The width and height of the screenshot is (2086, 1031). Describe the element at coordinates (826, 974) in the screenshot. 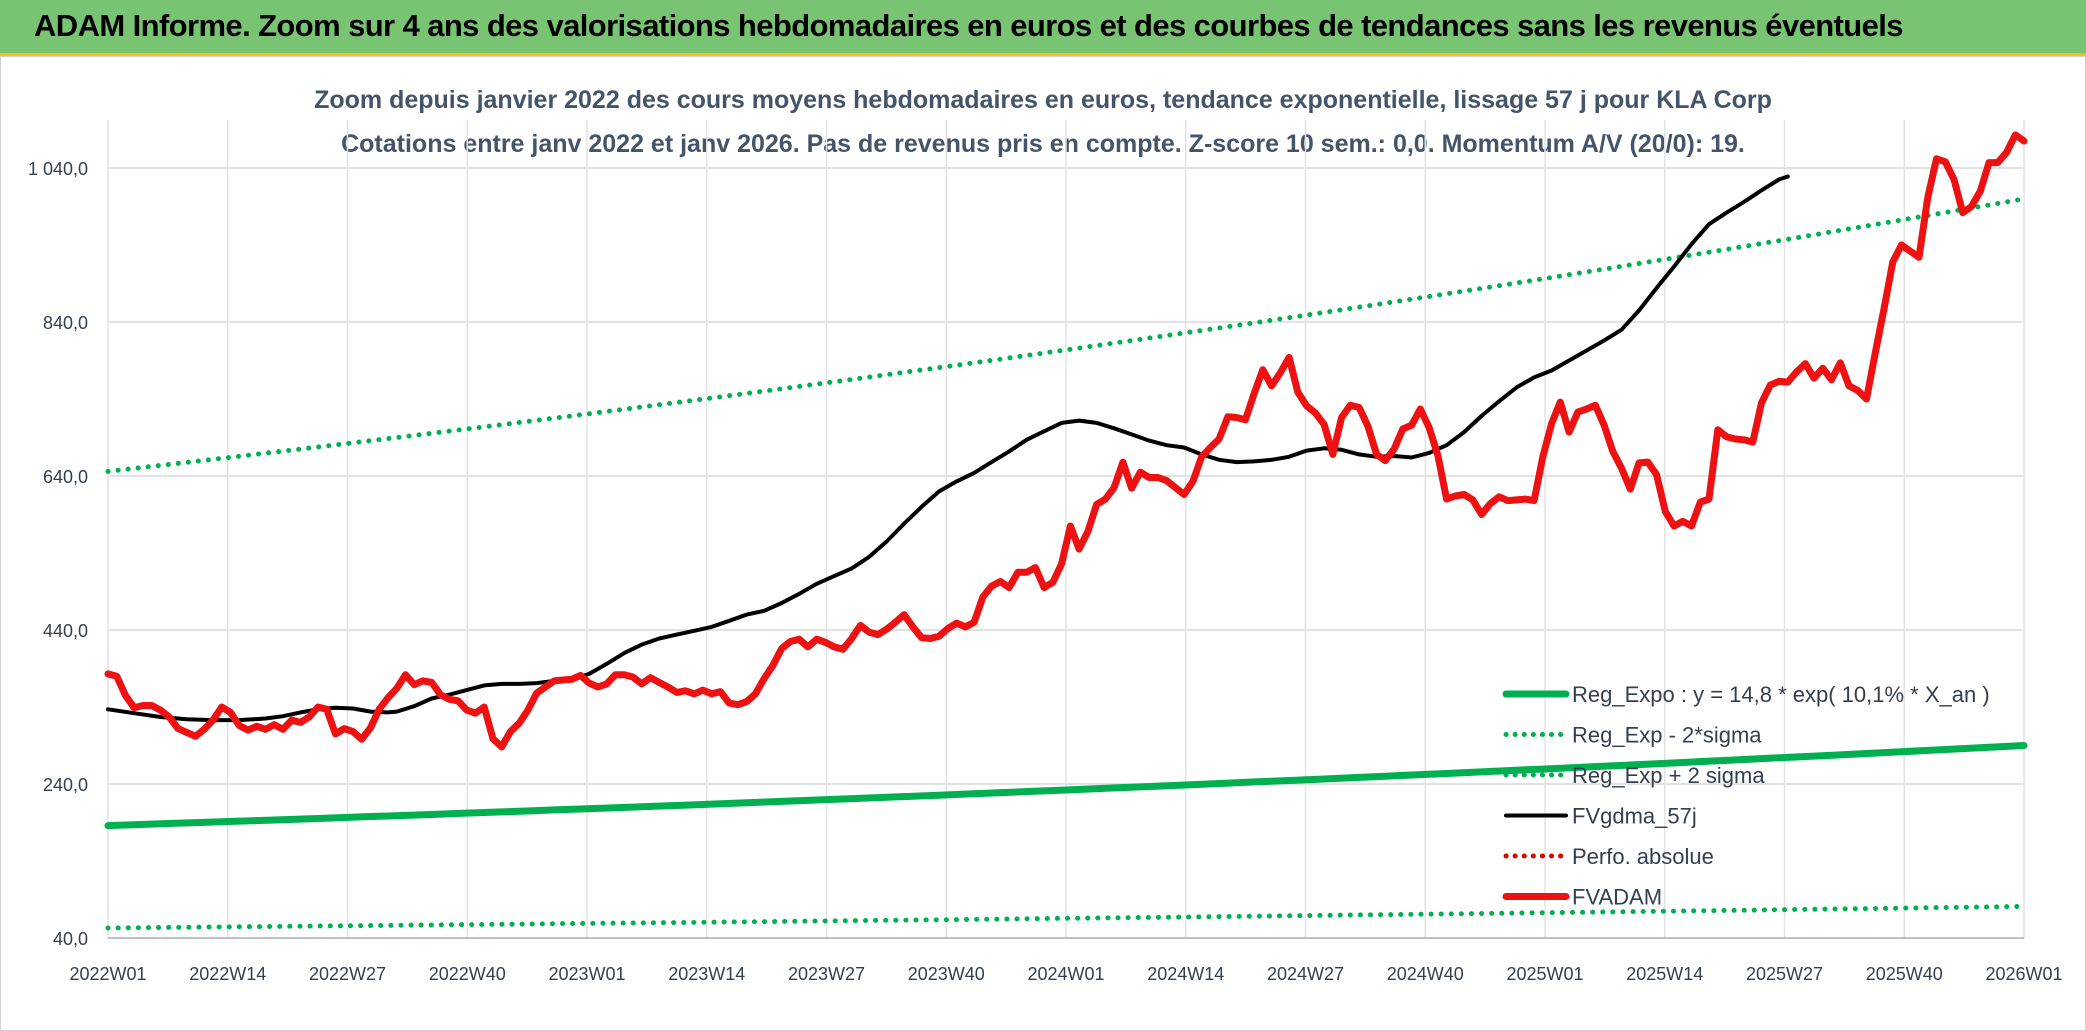

I see `x-tick-label: 2023W27` at that location.